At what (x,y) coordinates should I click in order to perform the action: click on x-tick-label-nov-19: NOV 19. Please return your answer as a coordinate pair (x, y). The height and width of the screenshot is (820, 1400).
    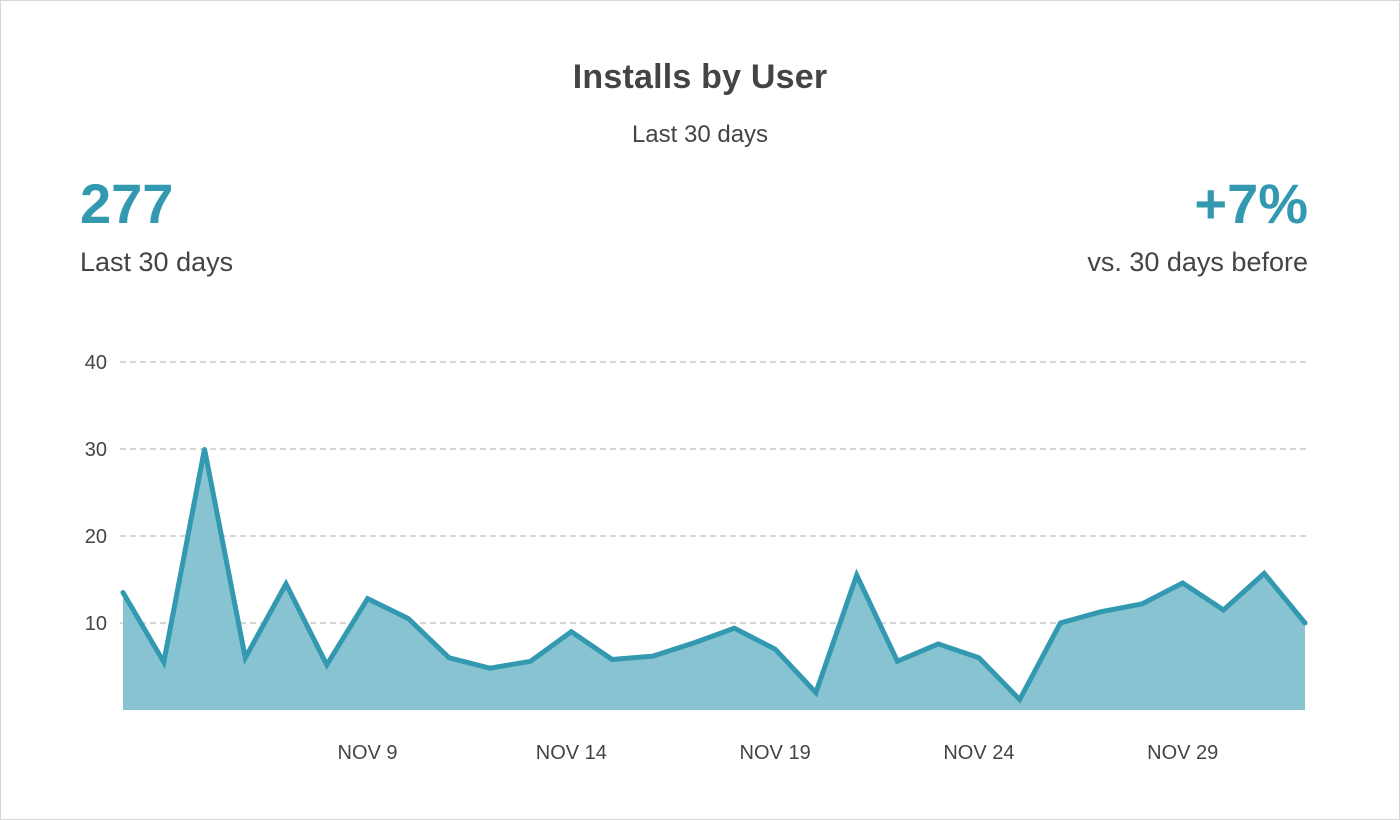
    Looking at the image, I should click on (775, 753).